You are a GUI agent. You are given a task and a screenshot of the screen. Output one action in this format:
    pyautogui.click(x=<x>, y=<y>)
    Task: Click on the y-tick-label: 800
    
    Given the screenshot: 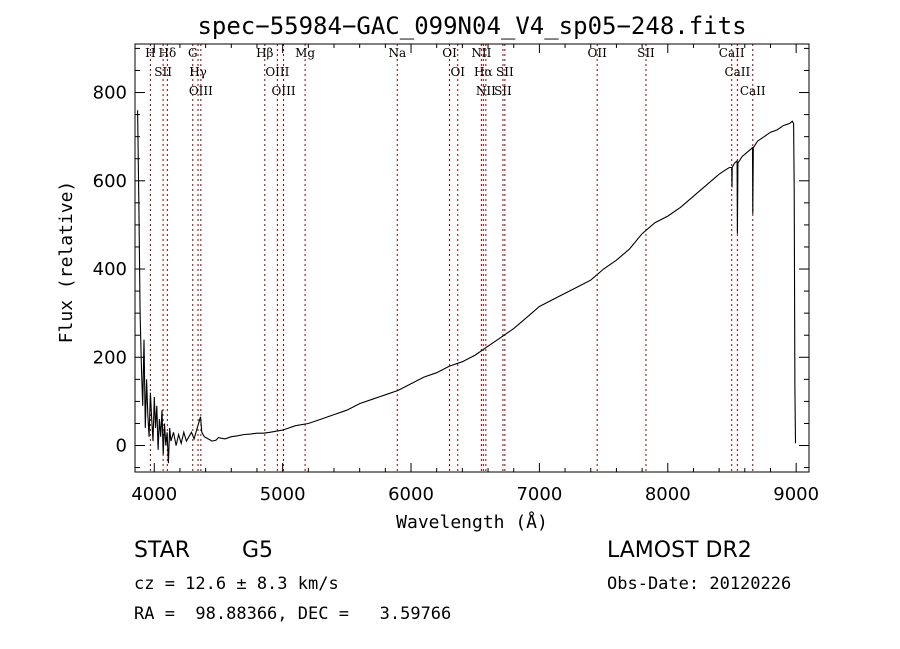 What is the action you would take?
    pyautogui.click(x=110, y=93)
    